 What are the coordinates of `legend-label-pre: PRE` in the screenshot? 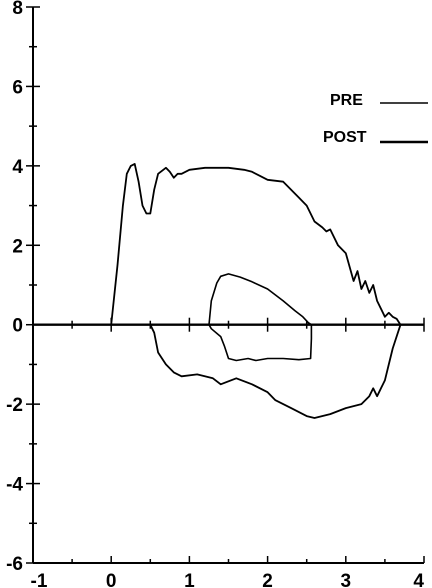 It's located at (346, 100).